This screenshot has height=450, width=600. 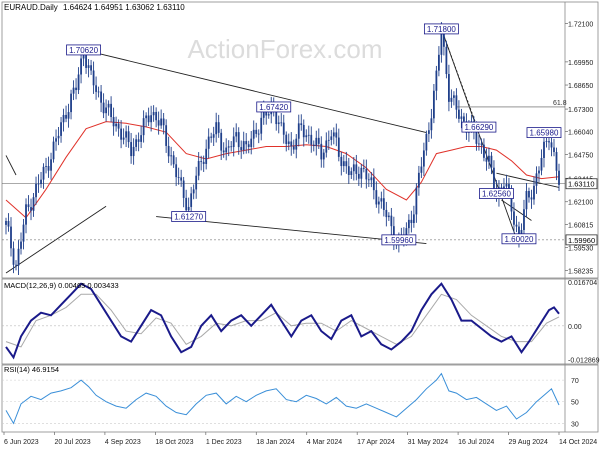 I want to click on price-label-text: 1.62560, so click(x=496, y=194).